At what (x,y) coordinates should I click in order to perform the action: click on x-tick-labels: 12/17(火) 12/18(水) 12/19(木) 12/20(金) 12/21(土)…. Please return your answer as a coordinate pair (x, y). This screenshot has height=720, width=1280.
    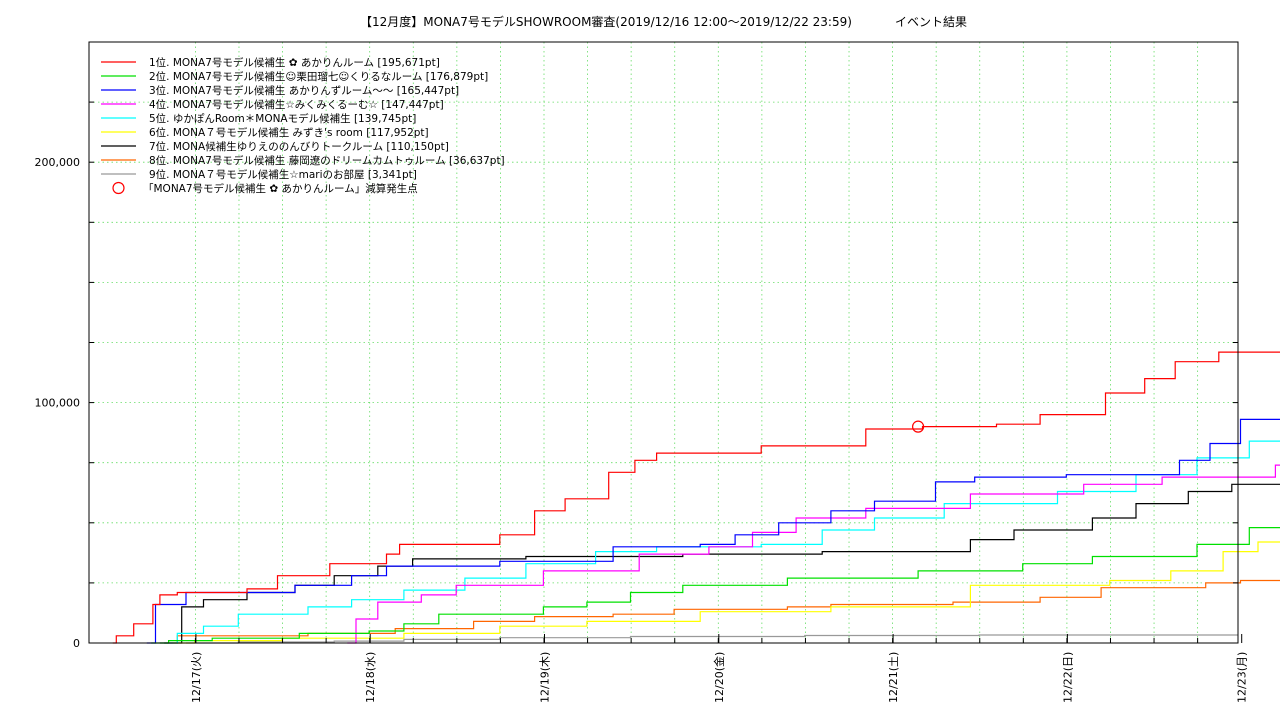
    Looking at the image, I should click on (719, 677).